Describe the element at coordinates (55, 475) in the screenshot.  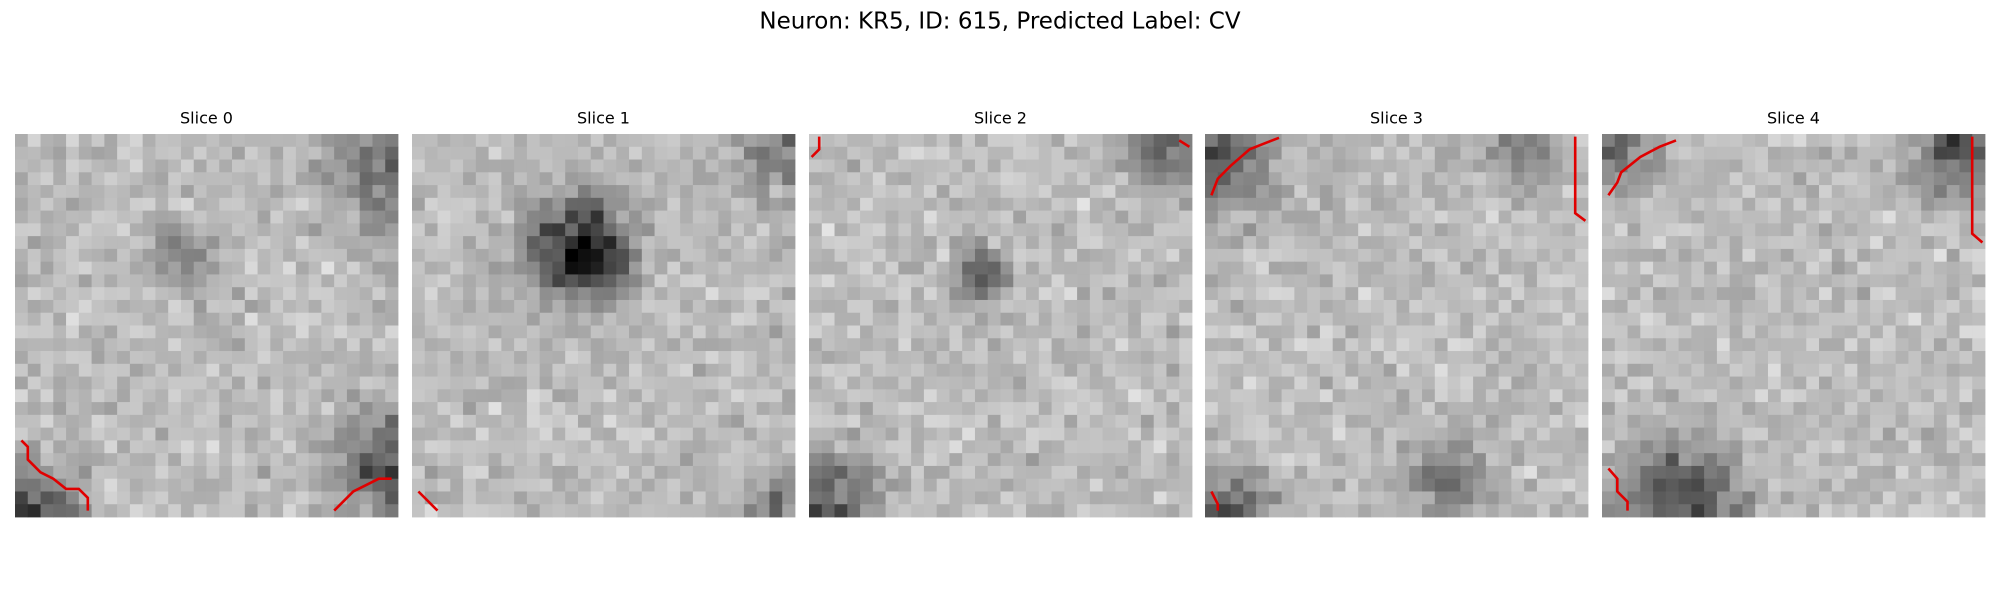
I see `contour` at that location.